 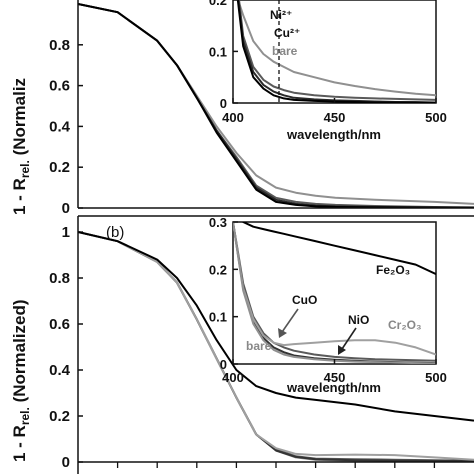 What do you see at coordinates (333, 134) in the screenshot?
I see `panel-a-inset-xlabel: wavelength/nm` at bounding box center [333, 134].